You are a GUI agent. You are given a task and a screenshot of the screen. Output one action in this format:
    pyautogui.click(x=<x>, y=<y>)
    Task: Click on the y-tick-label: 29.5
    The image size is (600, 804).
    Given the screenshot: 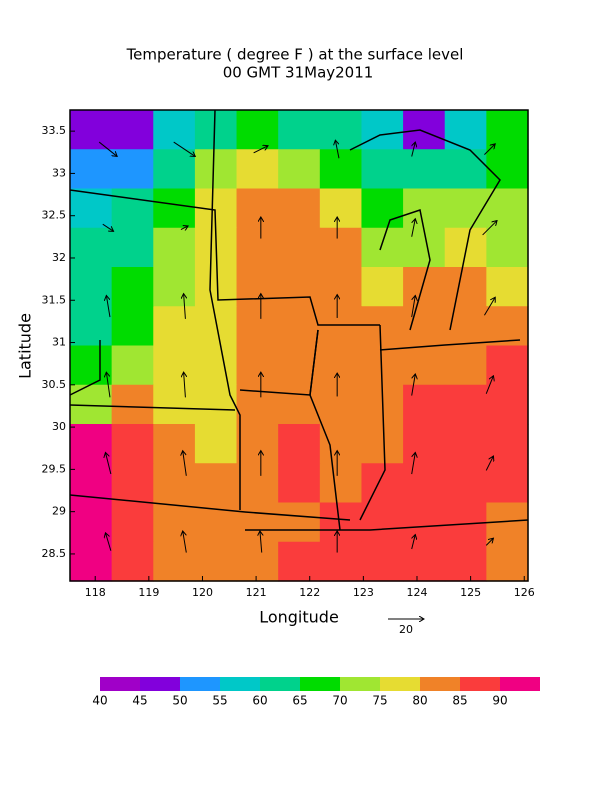 What is the action you would take?
    pyautogui.click(x=54, y=468)
    